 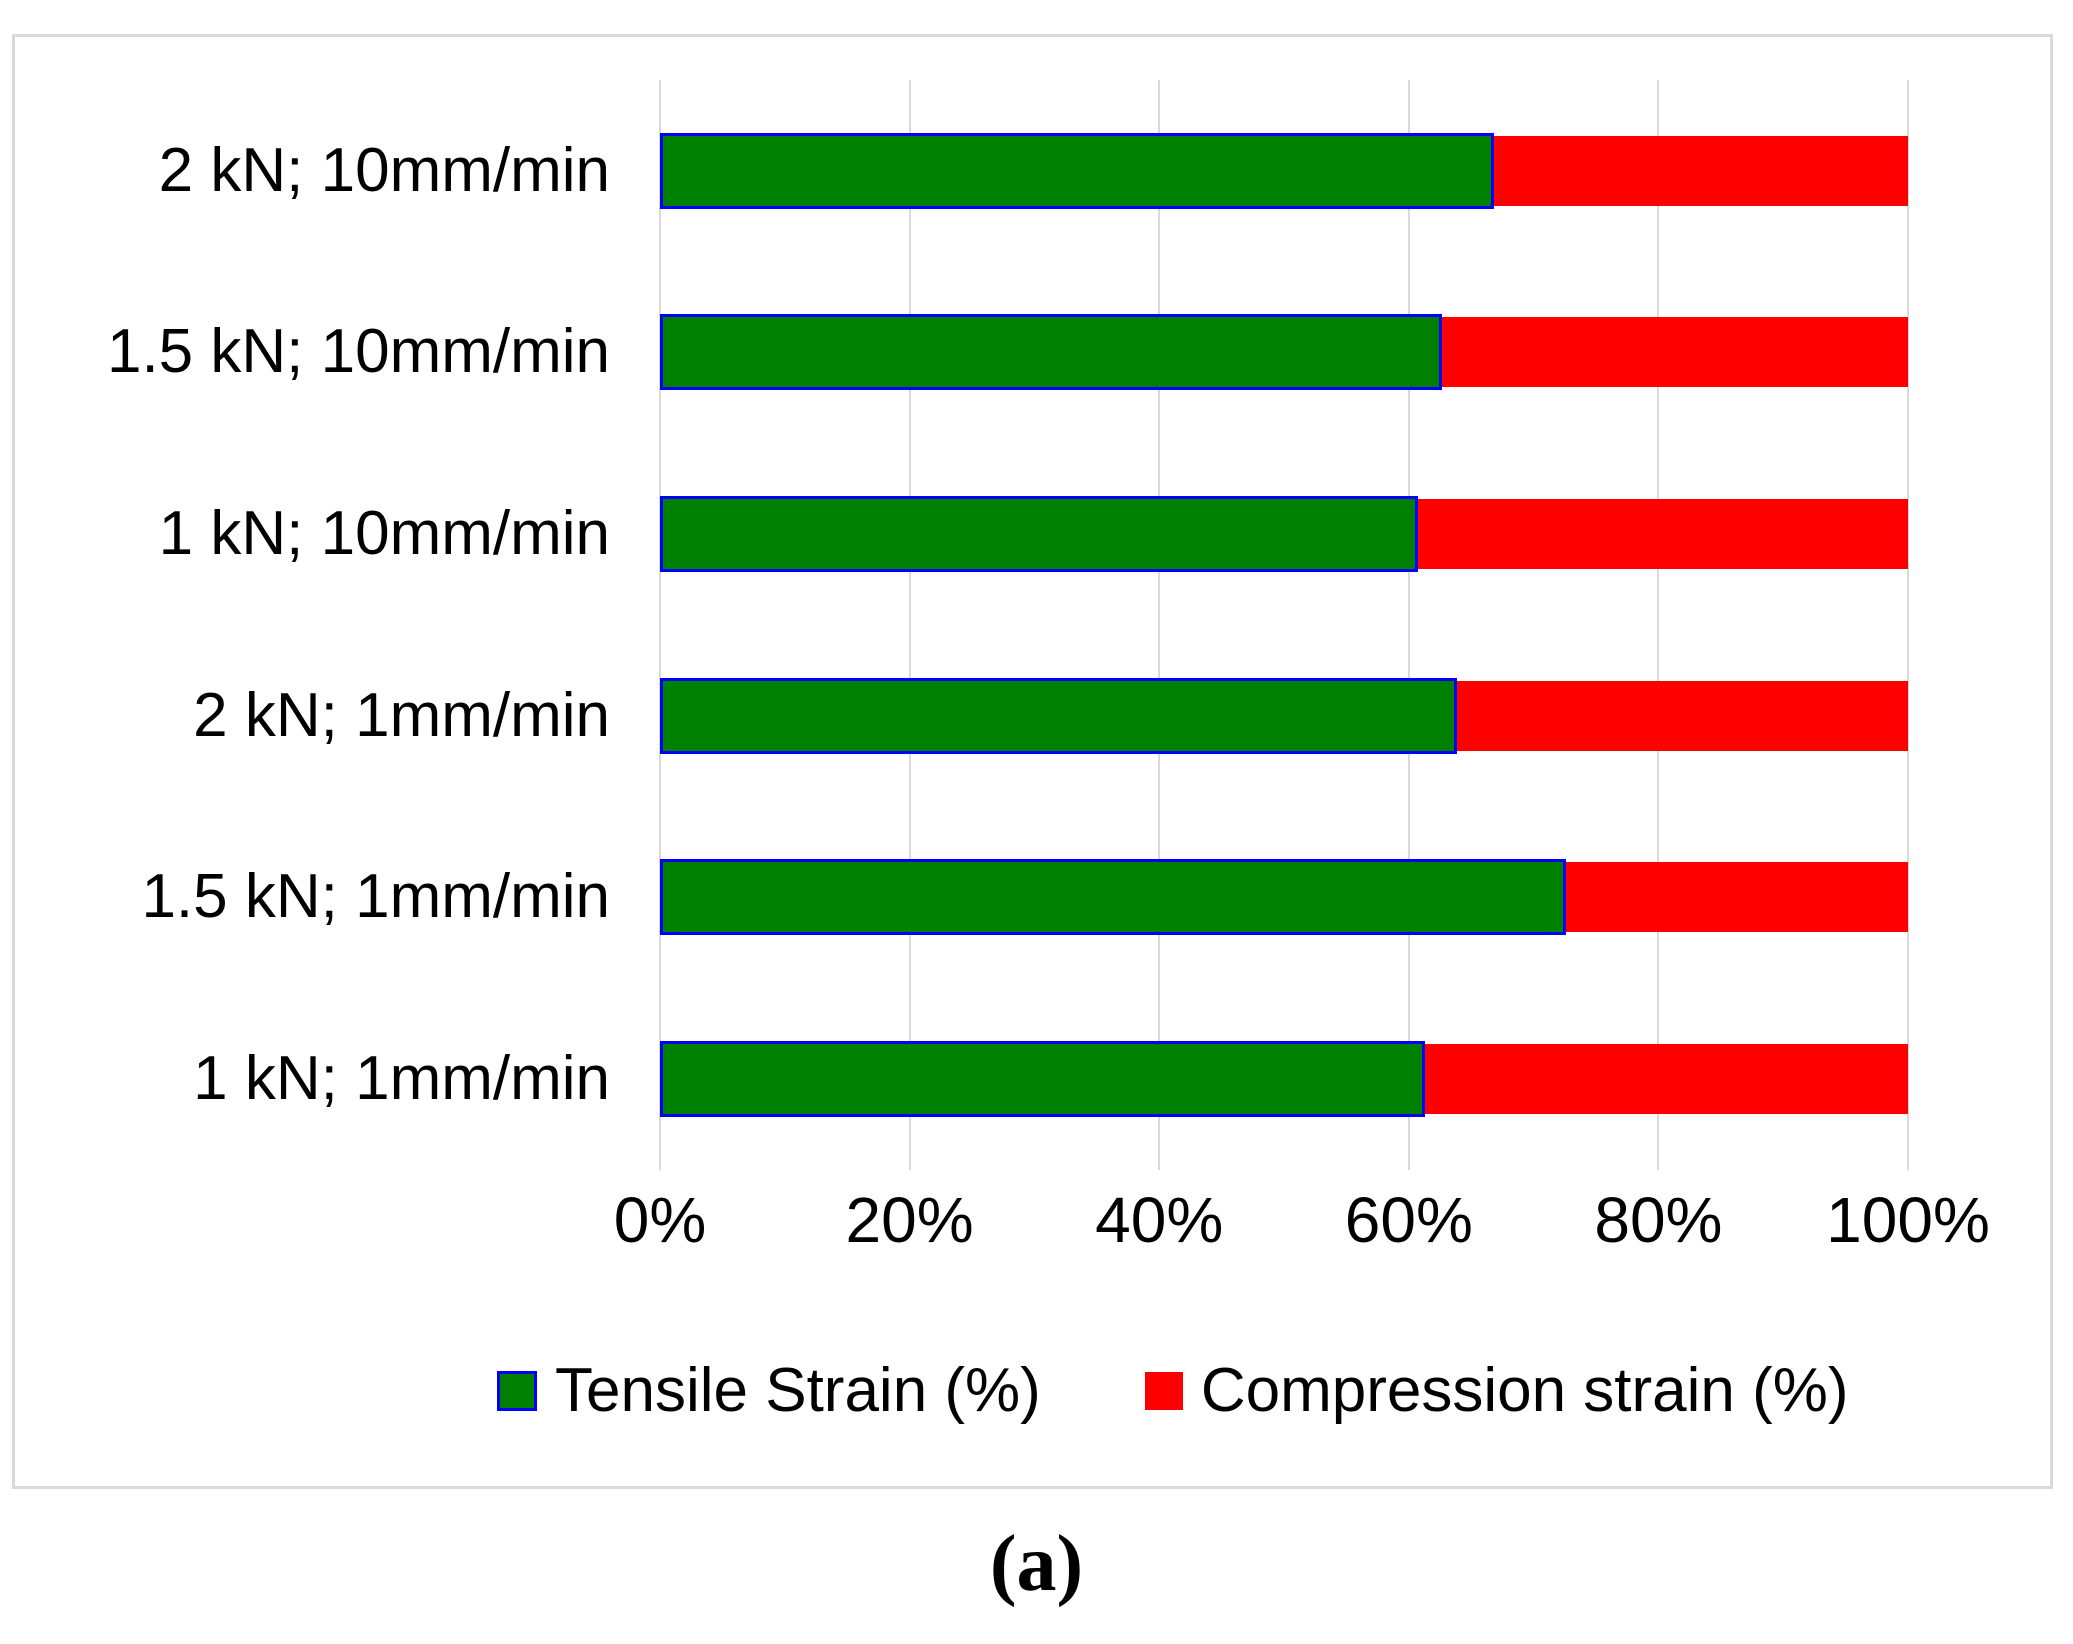 I want to click on tensile-legend-label: Tensile Strain (%), so click(x=798, y=1390).